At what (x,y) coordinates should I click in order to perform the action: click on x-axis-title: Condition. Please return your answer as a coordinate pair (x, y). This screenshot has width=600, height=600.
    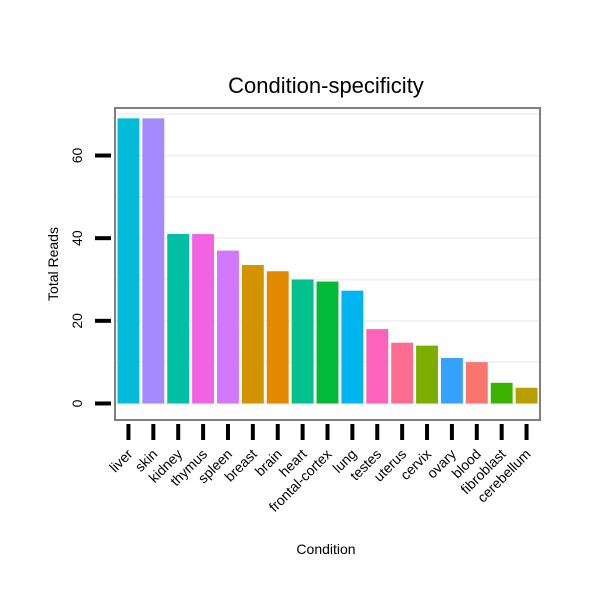
    Looking at the image, I should click on (325, 549).